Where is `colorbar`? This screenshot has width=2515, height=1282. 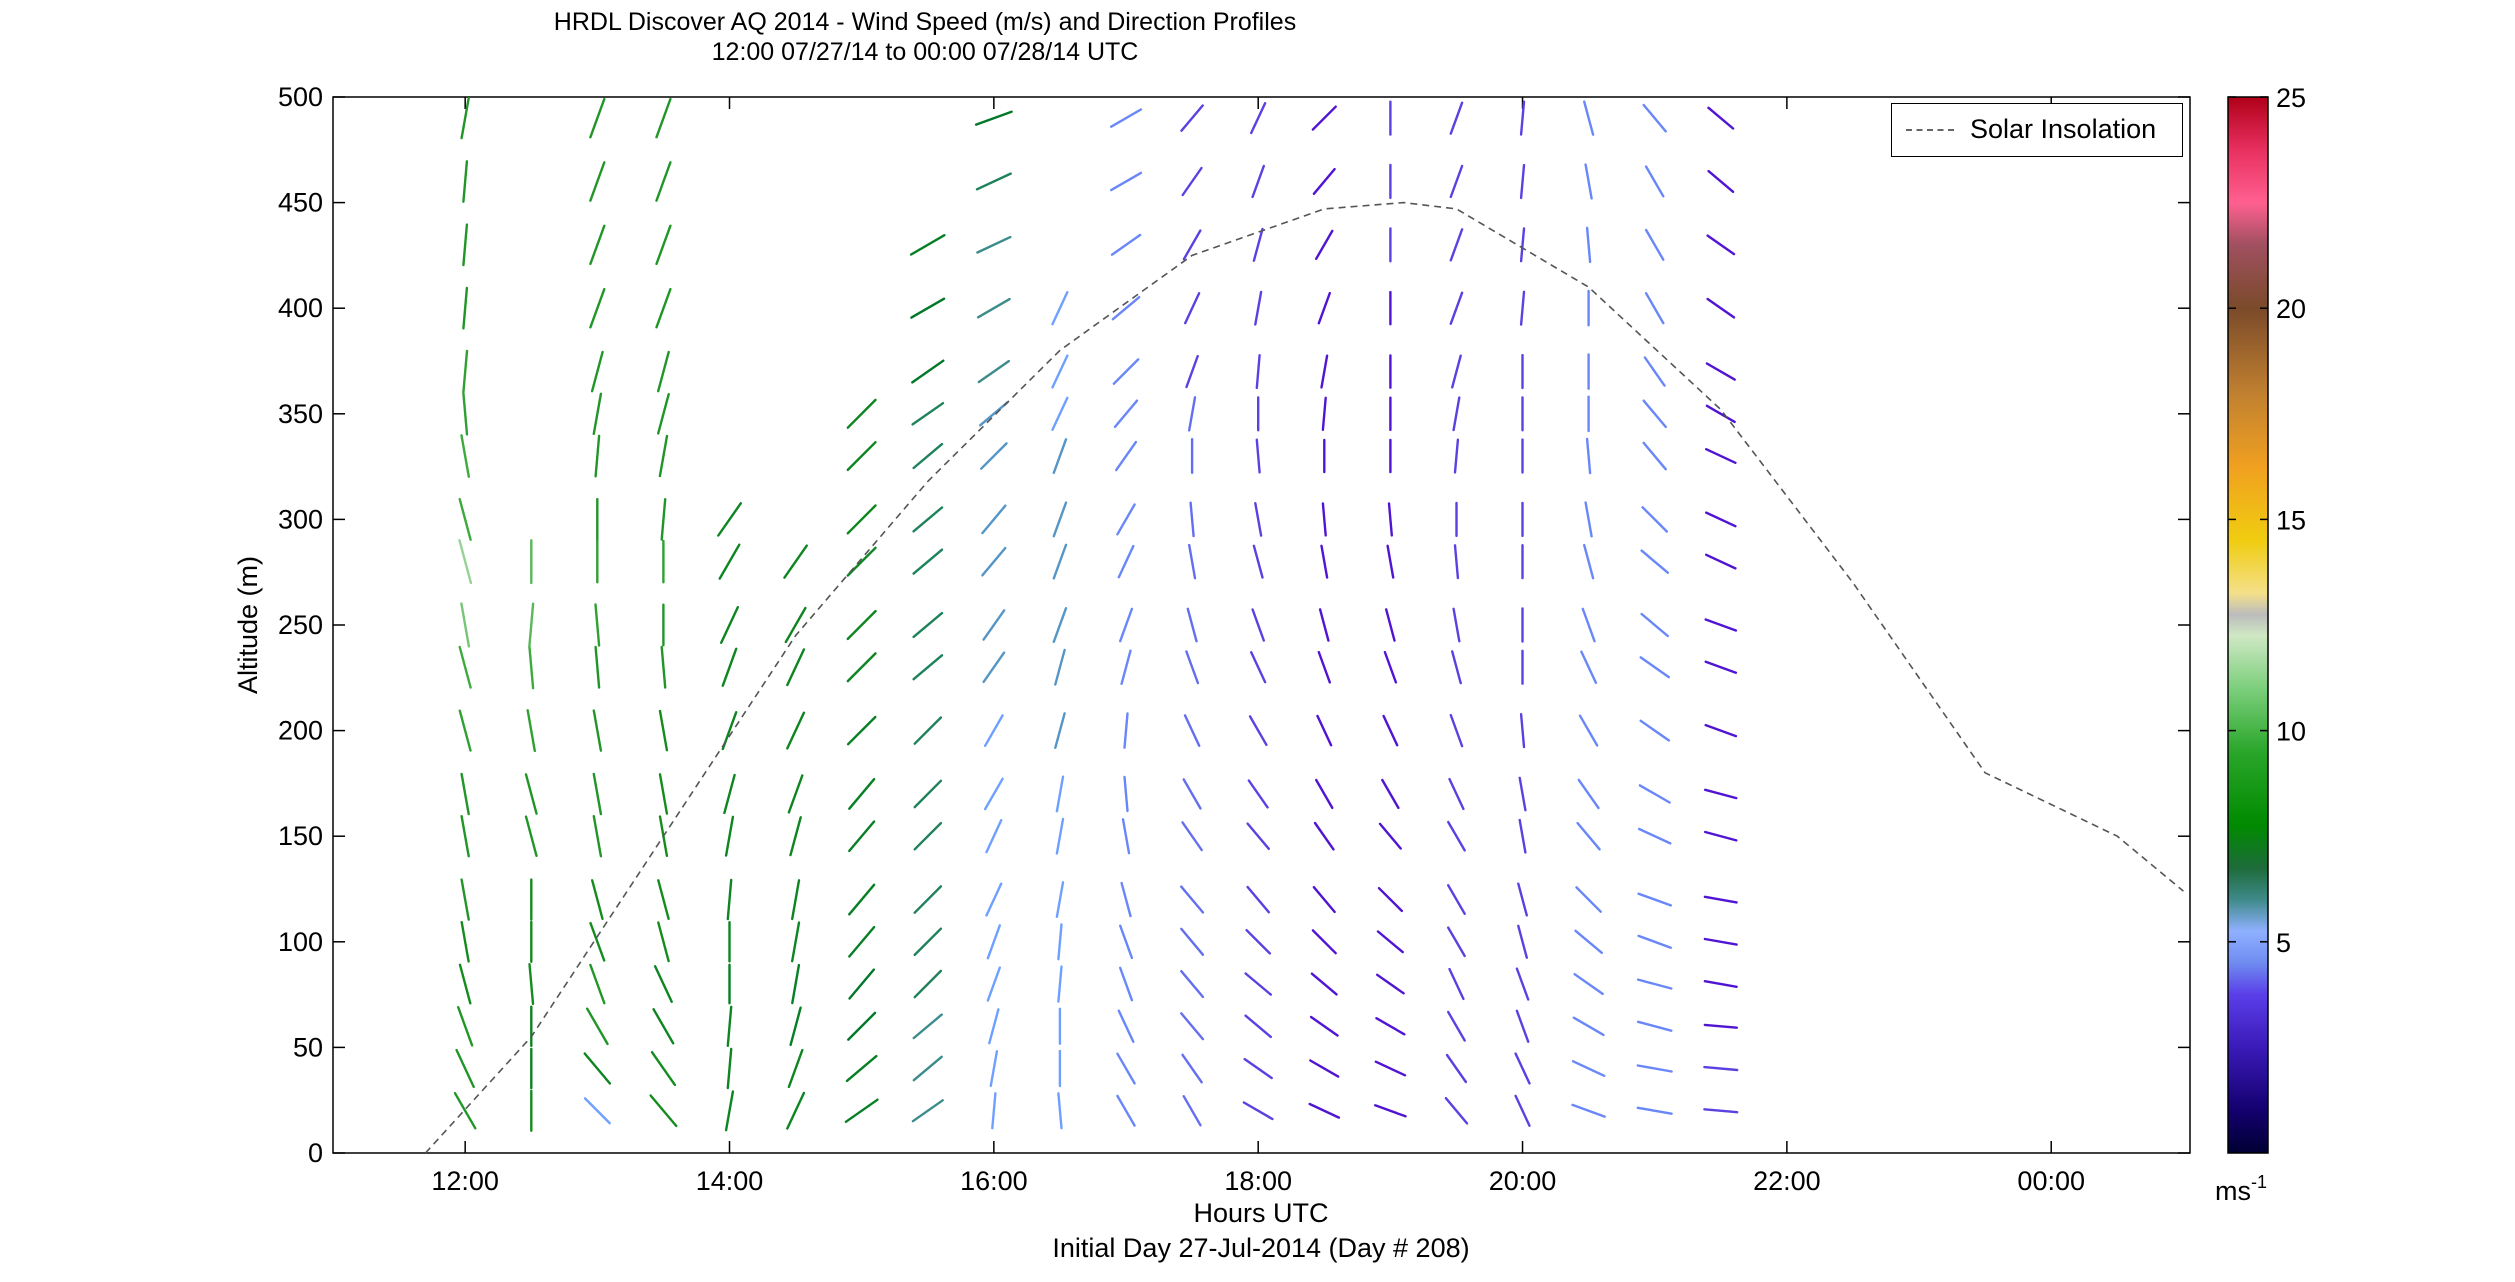 colorbar is located at coordinates (2248, 625).